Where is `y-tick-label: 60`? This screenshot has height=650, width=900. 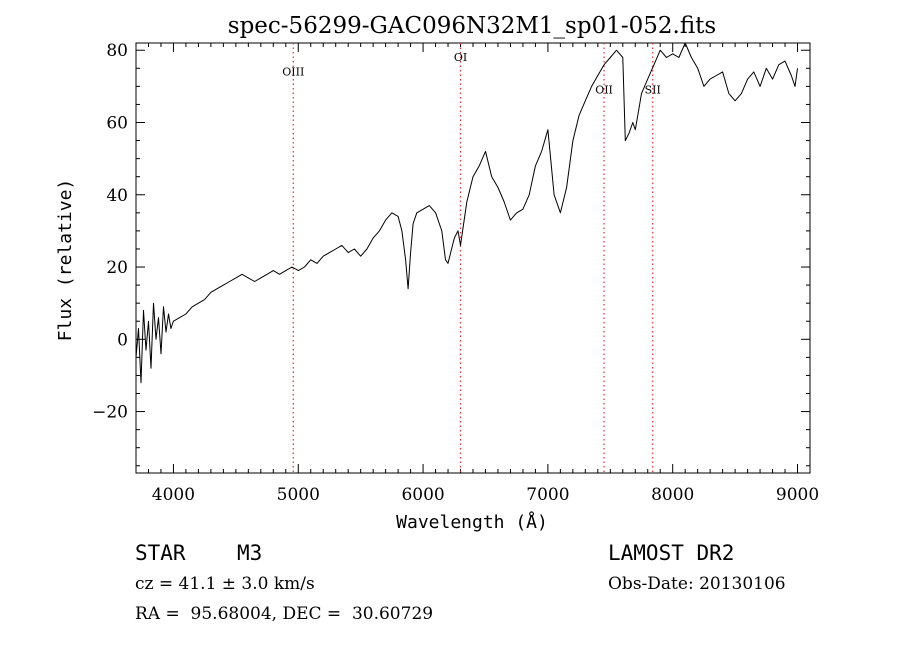 y-tick-label: 60 is located at coordinates (117, 123).